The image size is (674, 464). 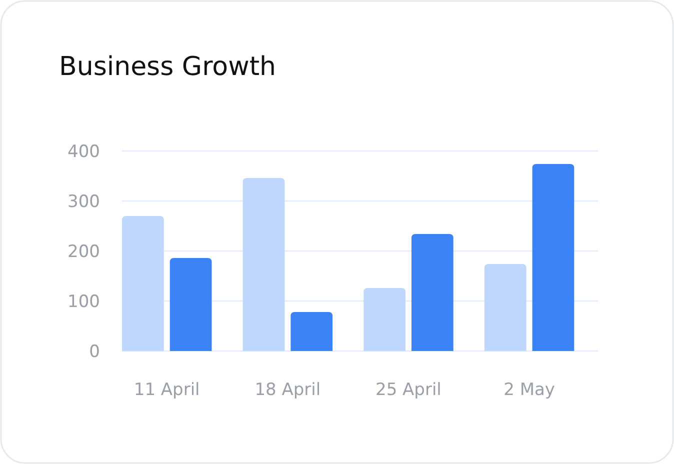 What do you see at coordinates (84, 152) in the screenshot?
I see `y-tick-label: 400` at bounding box center [84, 152].